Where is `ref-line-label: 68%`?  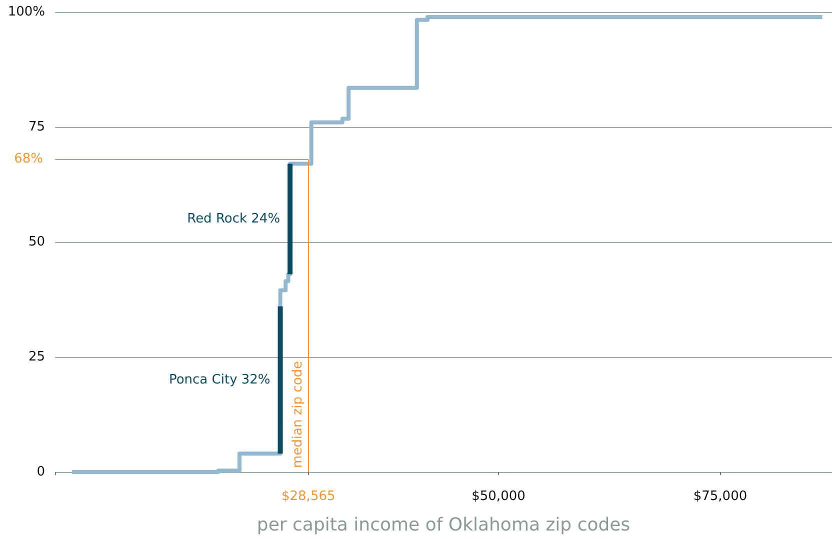 ref-line-label: 68% is located at coordinates (28, 159).